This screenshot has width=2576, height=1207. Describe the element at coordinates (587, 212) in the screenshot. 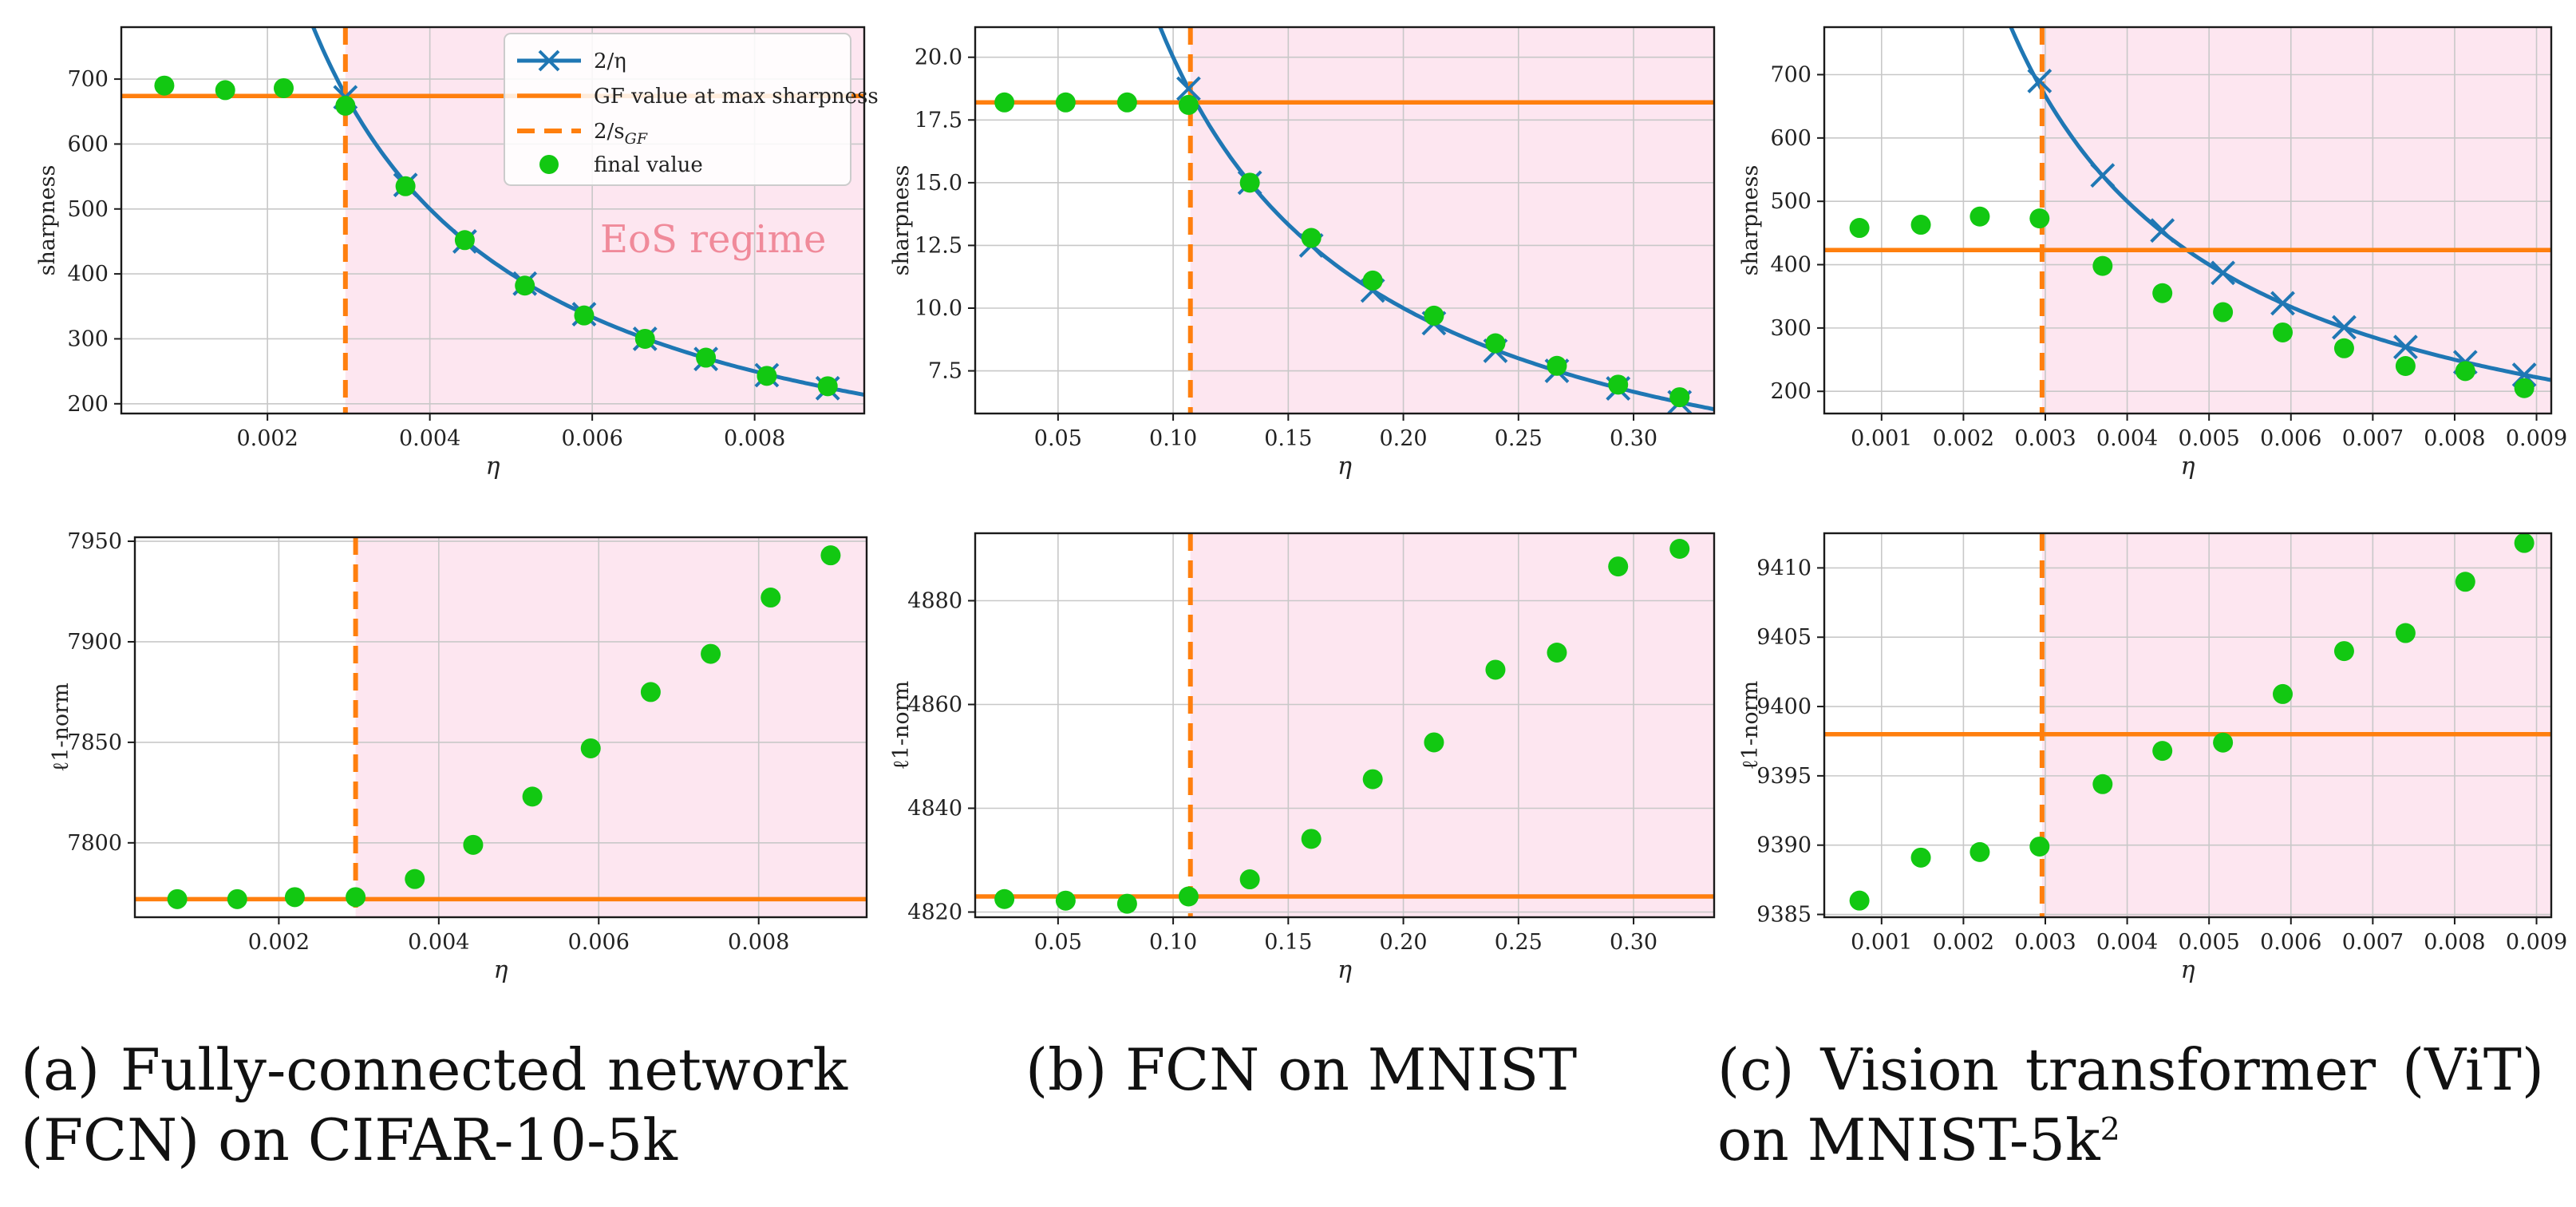

I see `two-over-eta-curve` at that location.